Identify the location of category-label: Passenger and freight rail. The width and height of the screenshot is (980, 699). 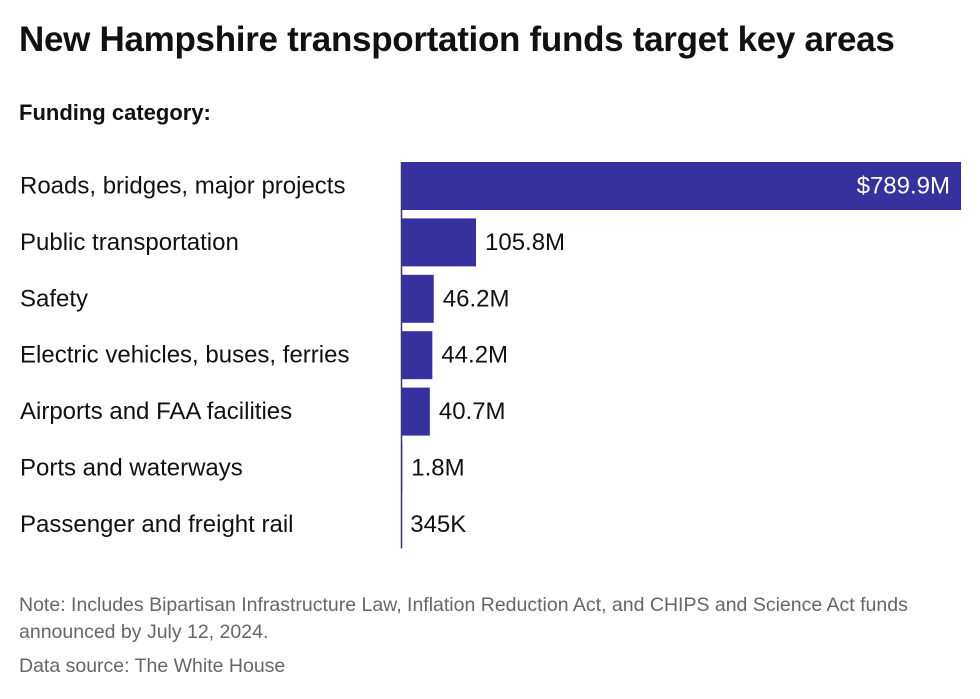
(157, 524).